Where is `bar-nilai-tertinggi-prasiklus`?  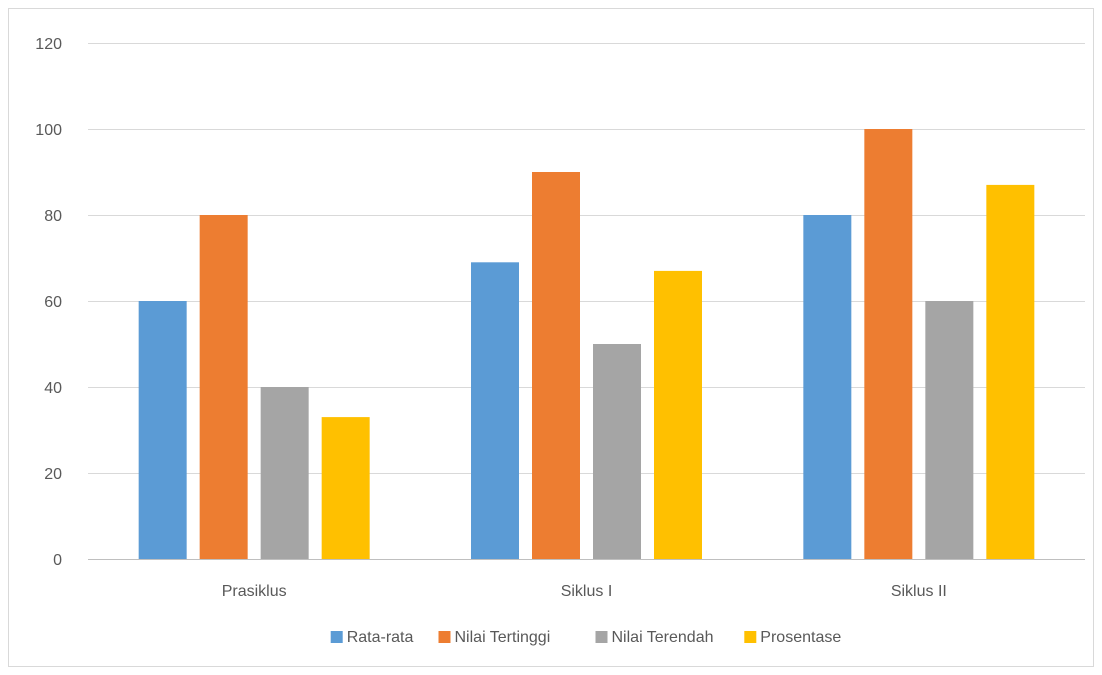 bar-nilai-tertinggi-prasiklus is located at coordinates (223, 387).